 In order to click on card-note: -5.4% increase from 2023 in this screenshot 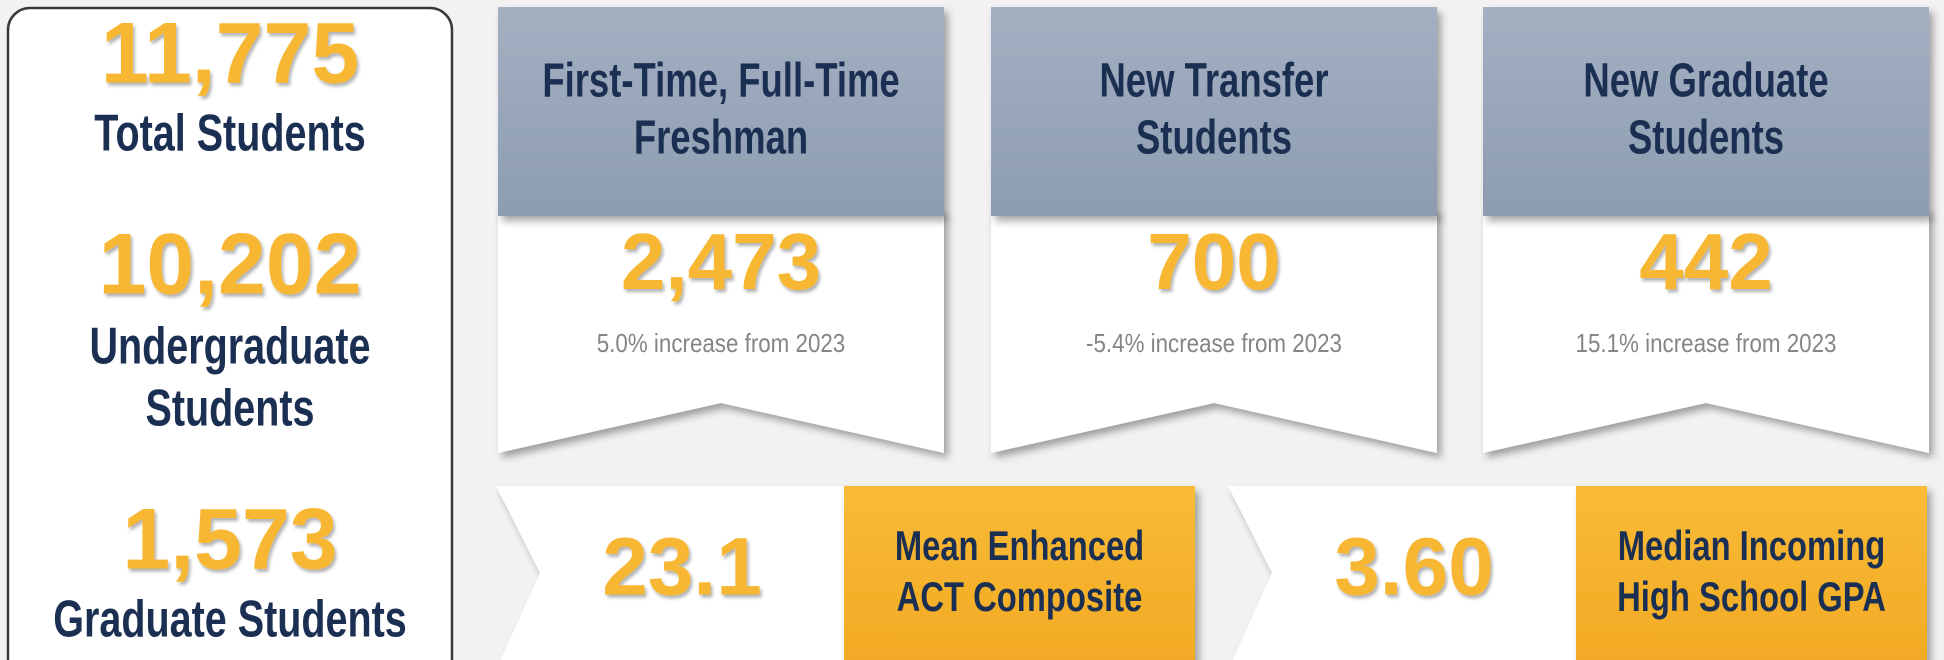, I will do `click(1214, 343)`.